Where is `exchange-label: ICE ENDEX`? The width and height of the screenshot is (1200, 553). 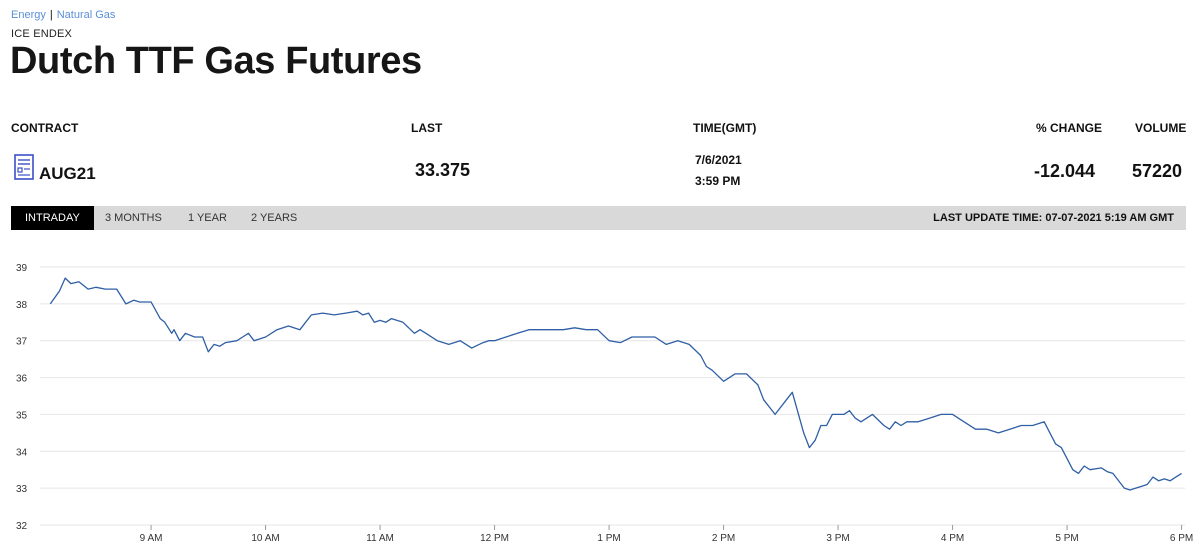 exchange-label: ICE ENDEX is located at coordinates (42, 34).